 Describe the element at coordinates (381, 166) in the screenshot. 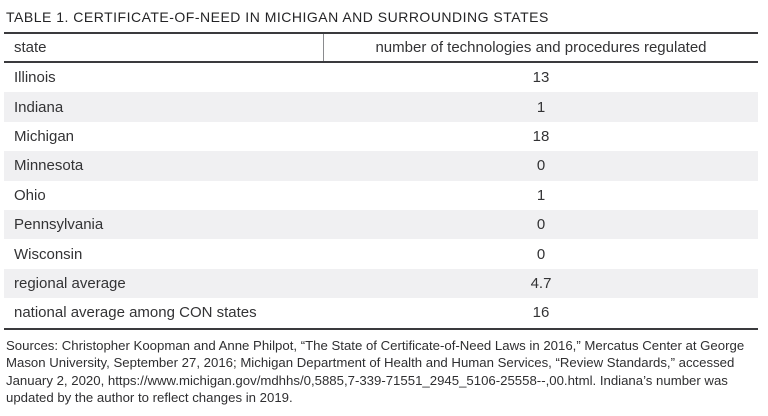

I see `table-row: Minnesota 0` at that location.